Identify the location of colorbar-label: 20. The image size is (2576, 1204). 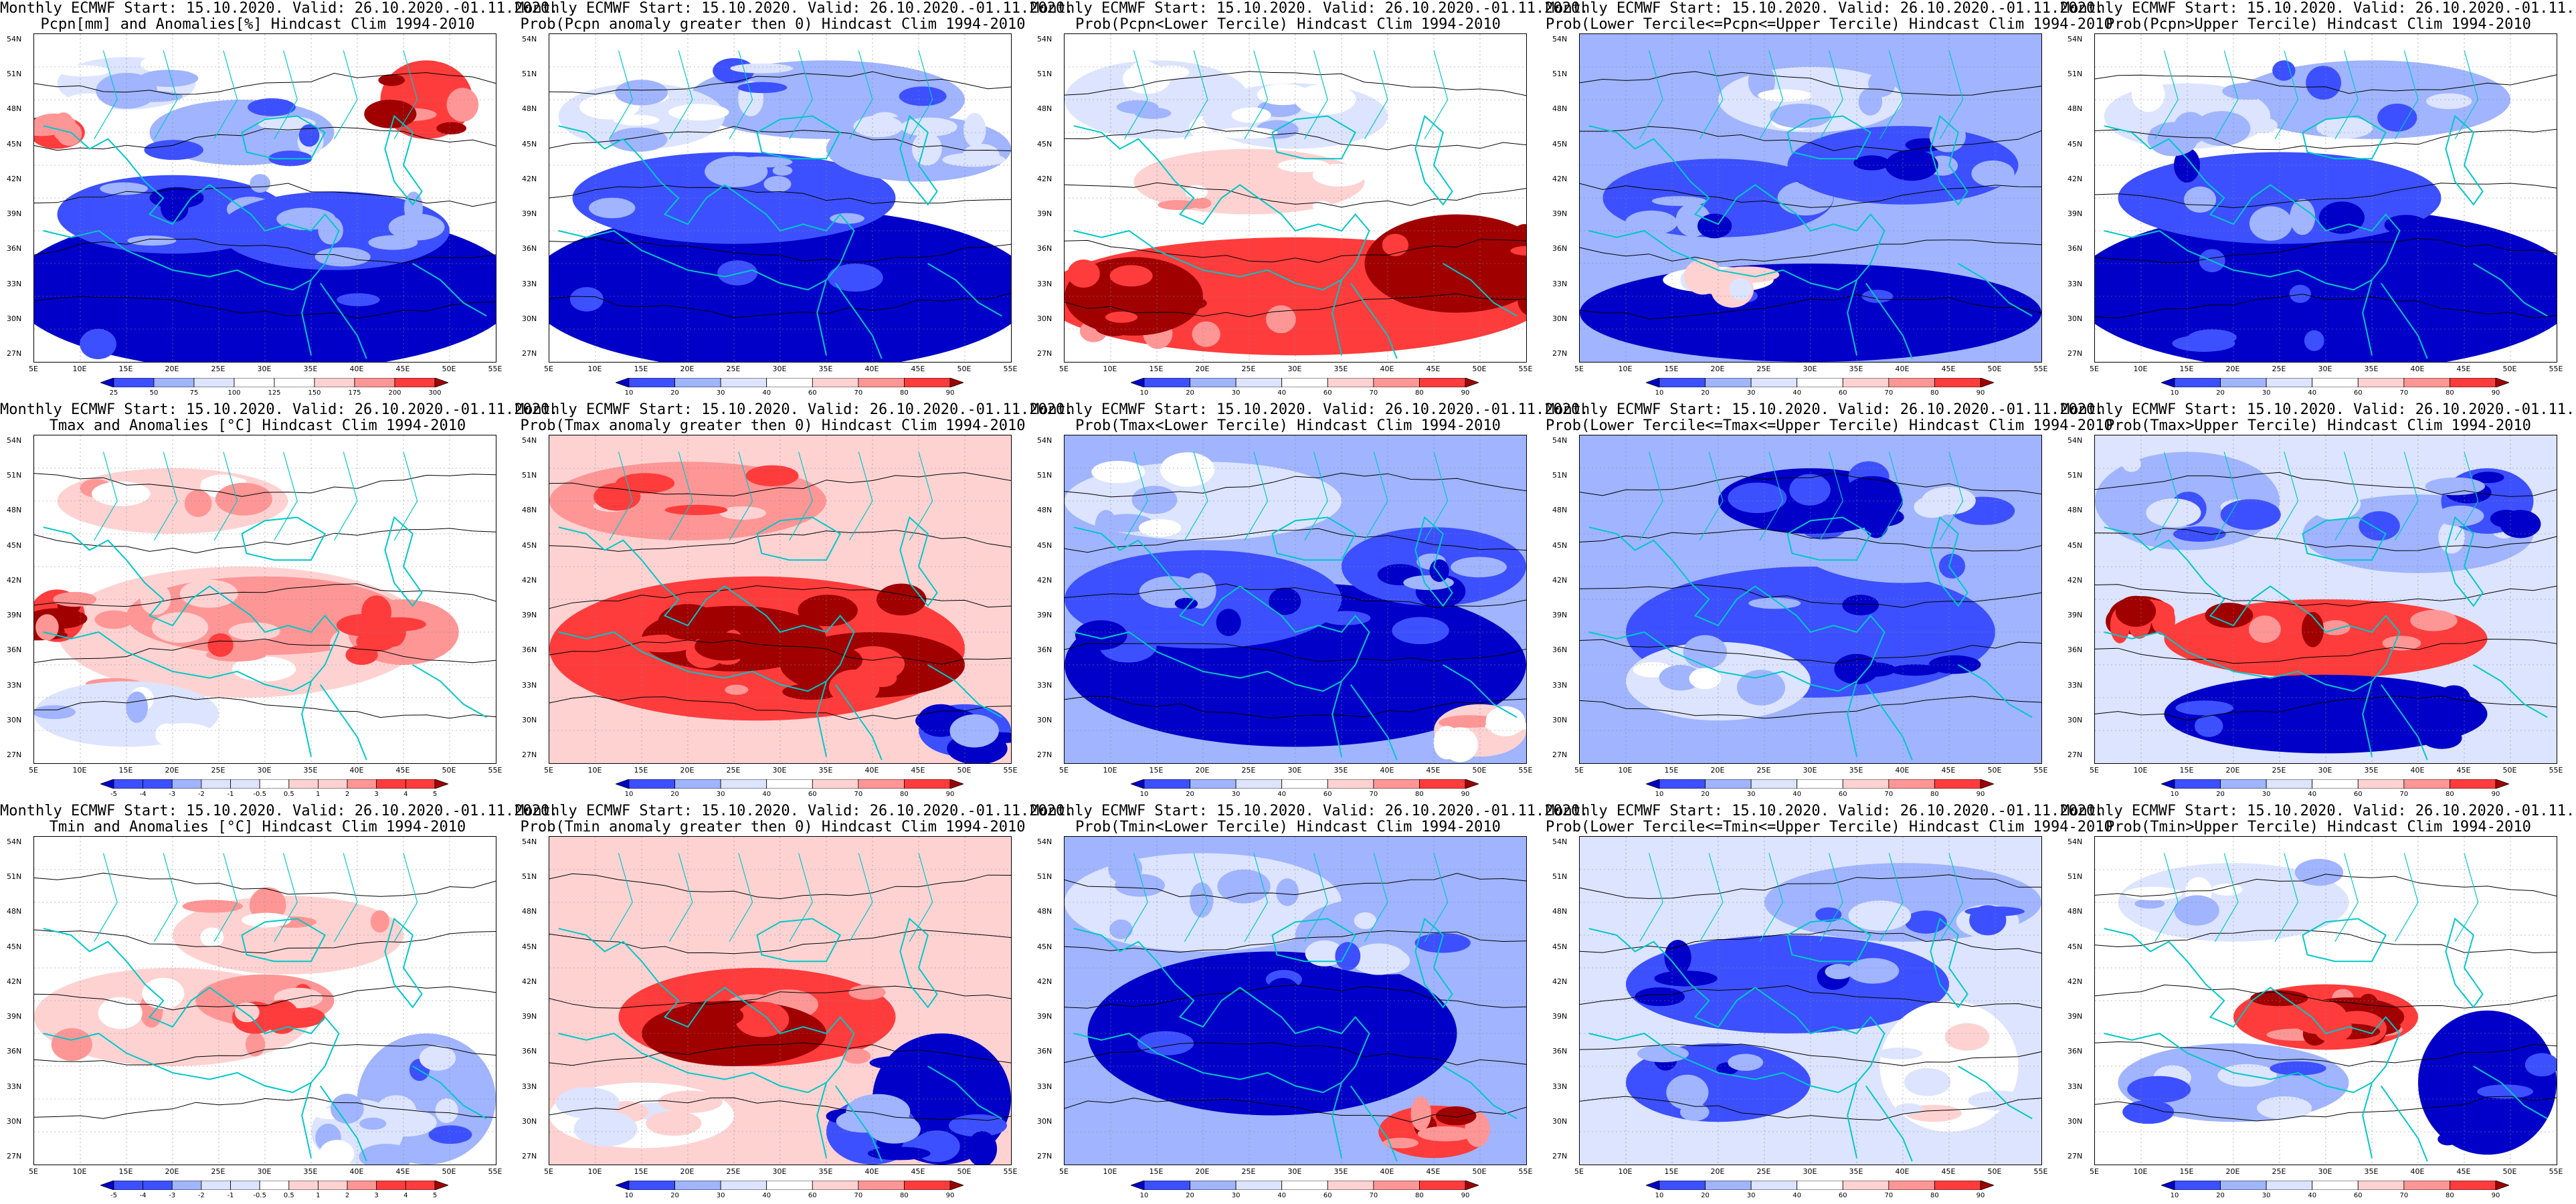
(2220, 393).